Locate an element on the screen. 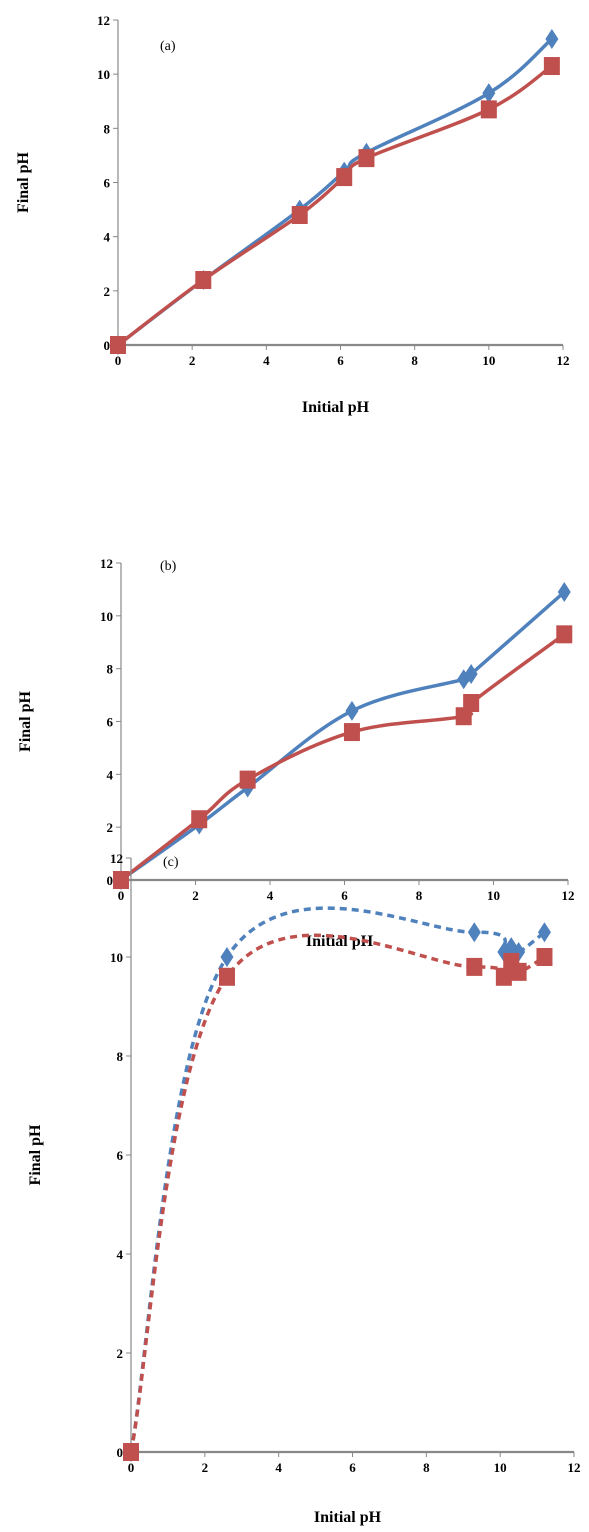 This screenshot has width=589, height=1532. panel-label: (b) is located at coordinates (168, 566).